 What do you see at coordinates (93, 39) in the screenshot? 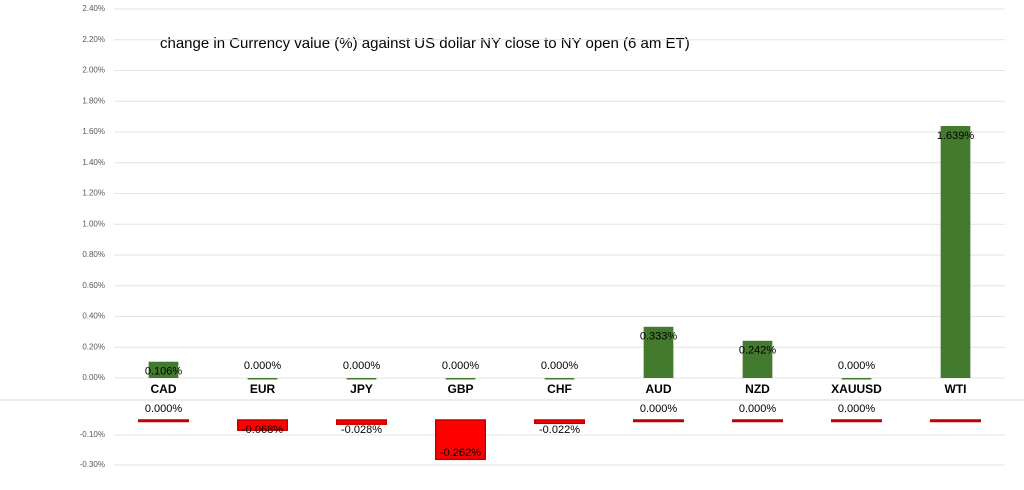
I see `y-tick-label: 2.20%` at bounding box center [93, 39].